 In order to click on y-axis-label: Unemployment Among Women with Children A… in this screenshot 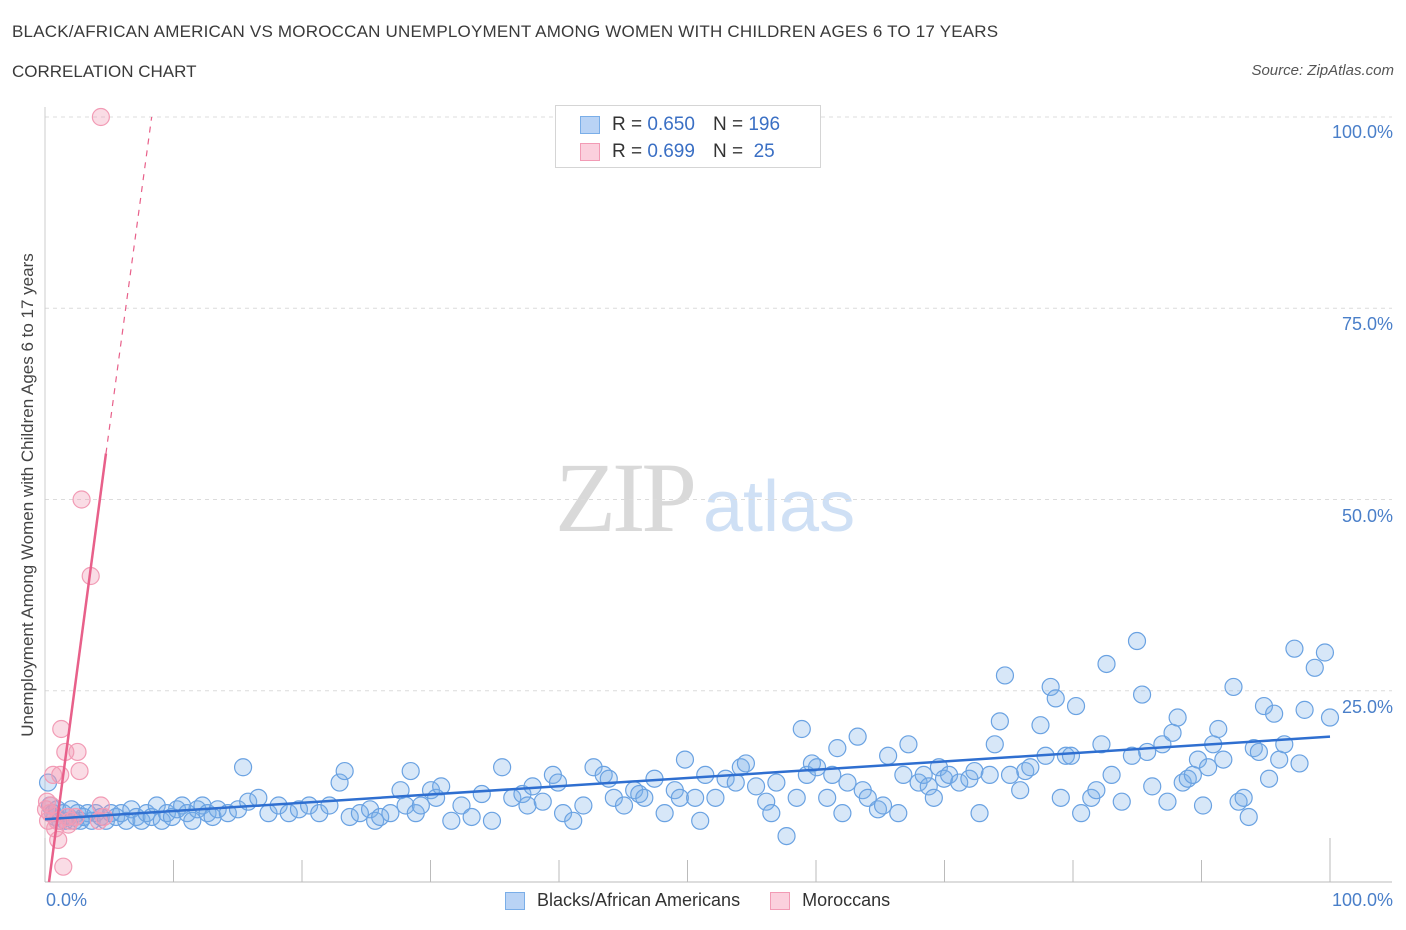, I will do `click(27, 495)`.